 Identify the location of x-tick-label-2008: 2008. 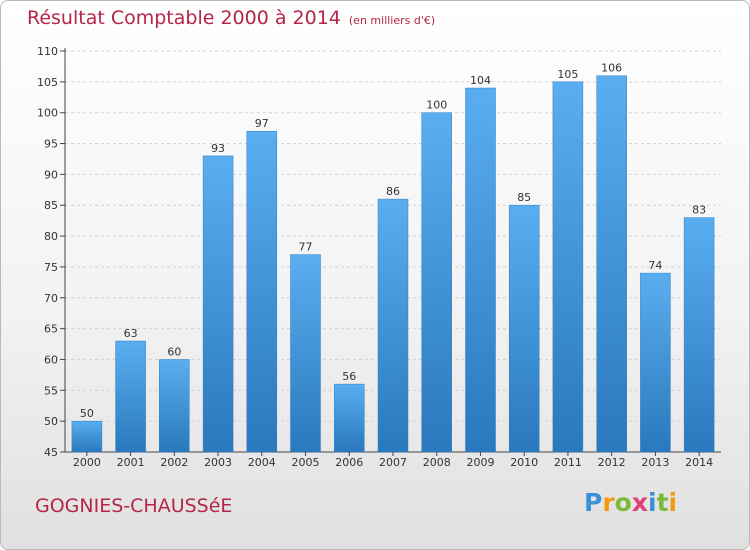
(437, 462).